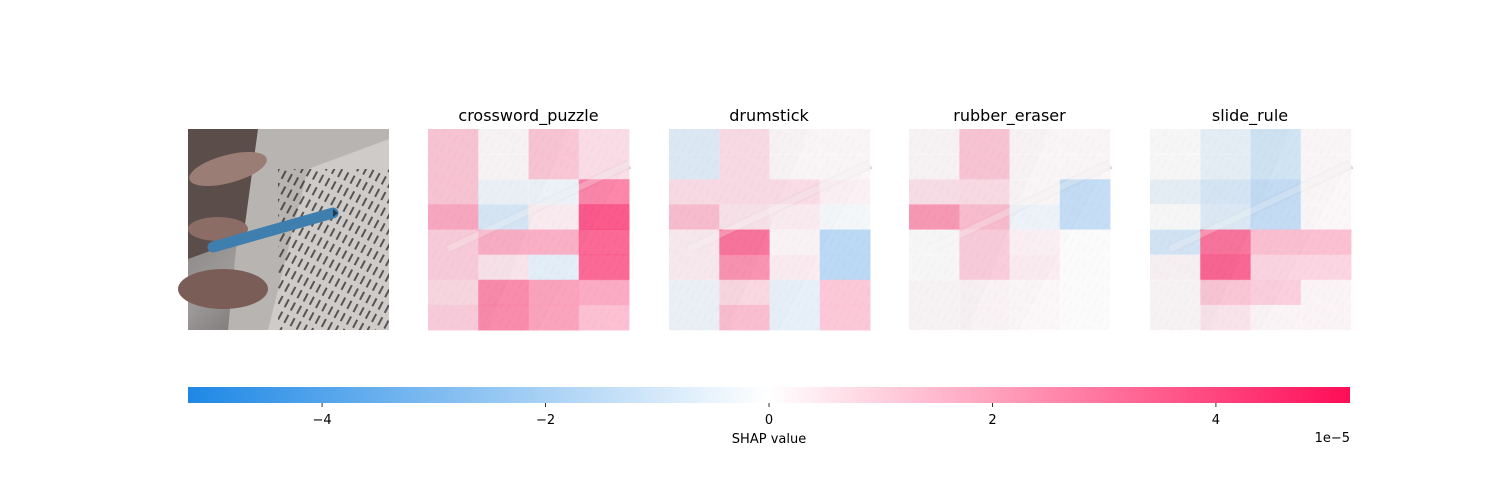  Describe the element at coordinates (1332, 438) in the screenshot. I see `colorbar-offset-text: 1e−5` at that location.